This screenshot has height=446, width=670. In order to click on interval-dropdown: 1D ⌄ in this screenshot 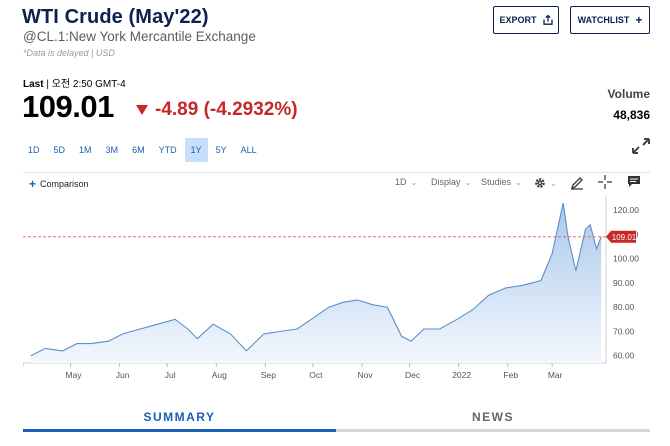, I will do `click(406, 182)`.